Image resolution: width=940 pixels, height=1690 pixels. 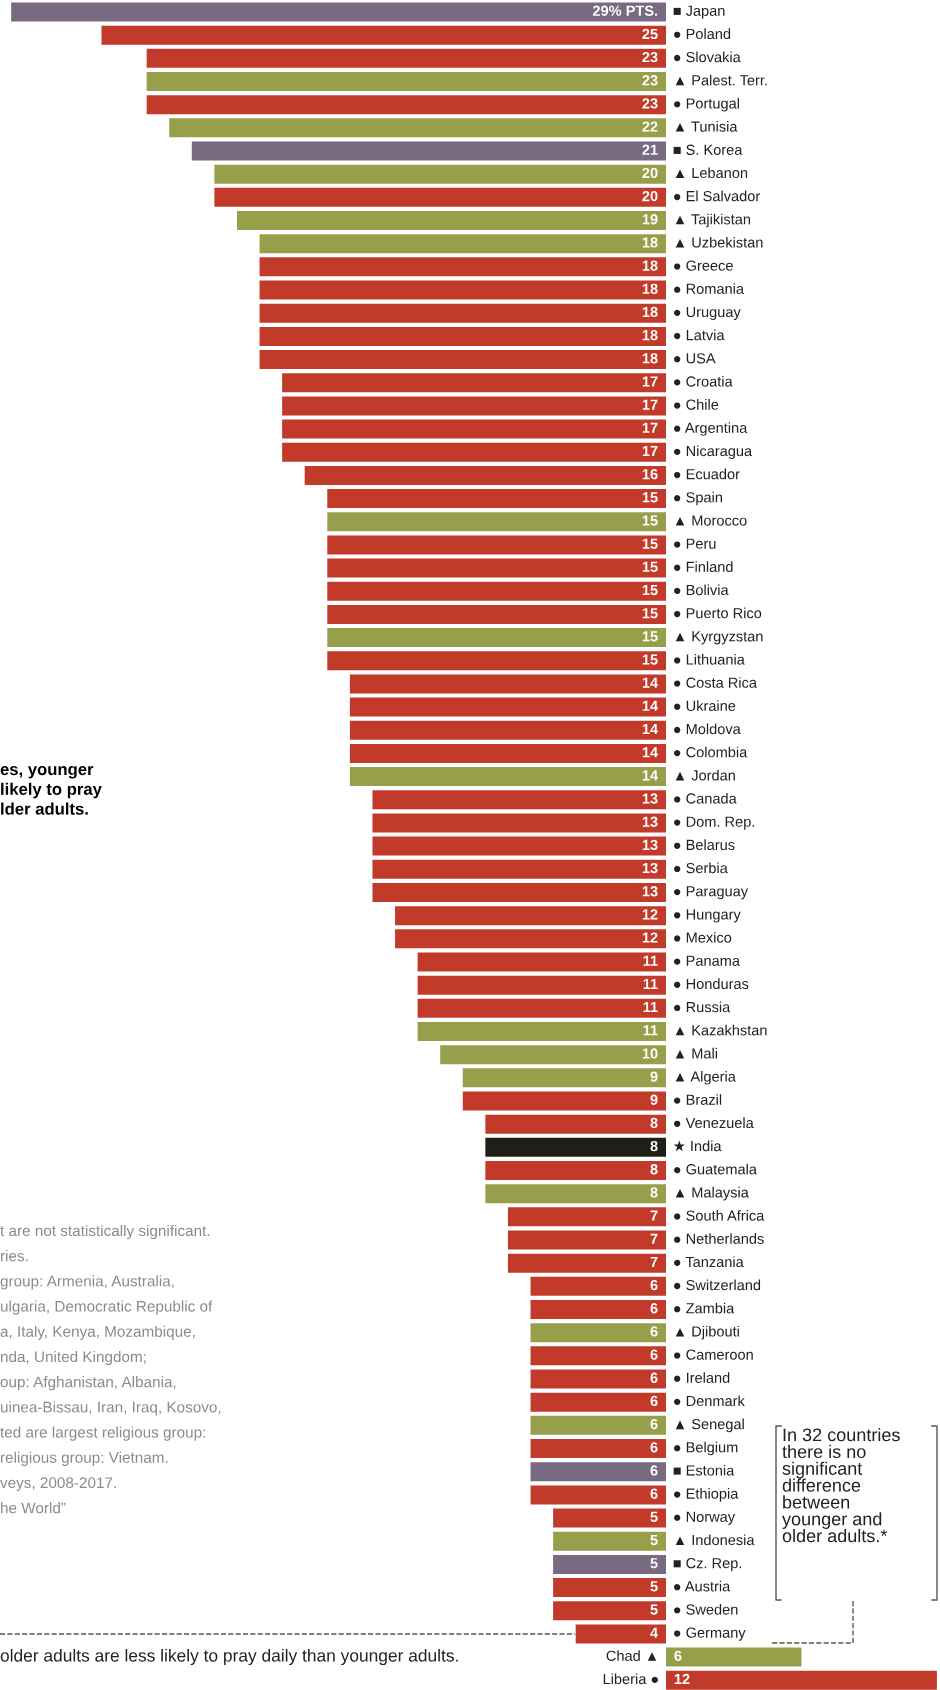 What do you see at coordinates (650, 474) in the screenshot?
I see `data-label: 16` at bounding box center [650, 474].